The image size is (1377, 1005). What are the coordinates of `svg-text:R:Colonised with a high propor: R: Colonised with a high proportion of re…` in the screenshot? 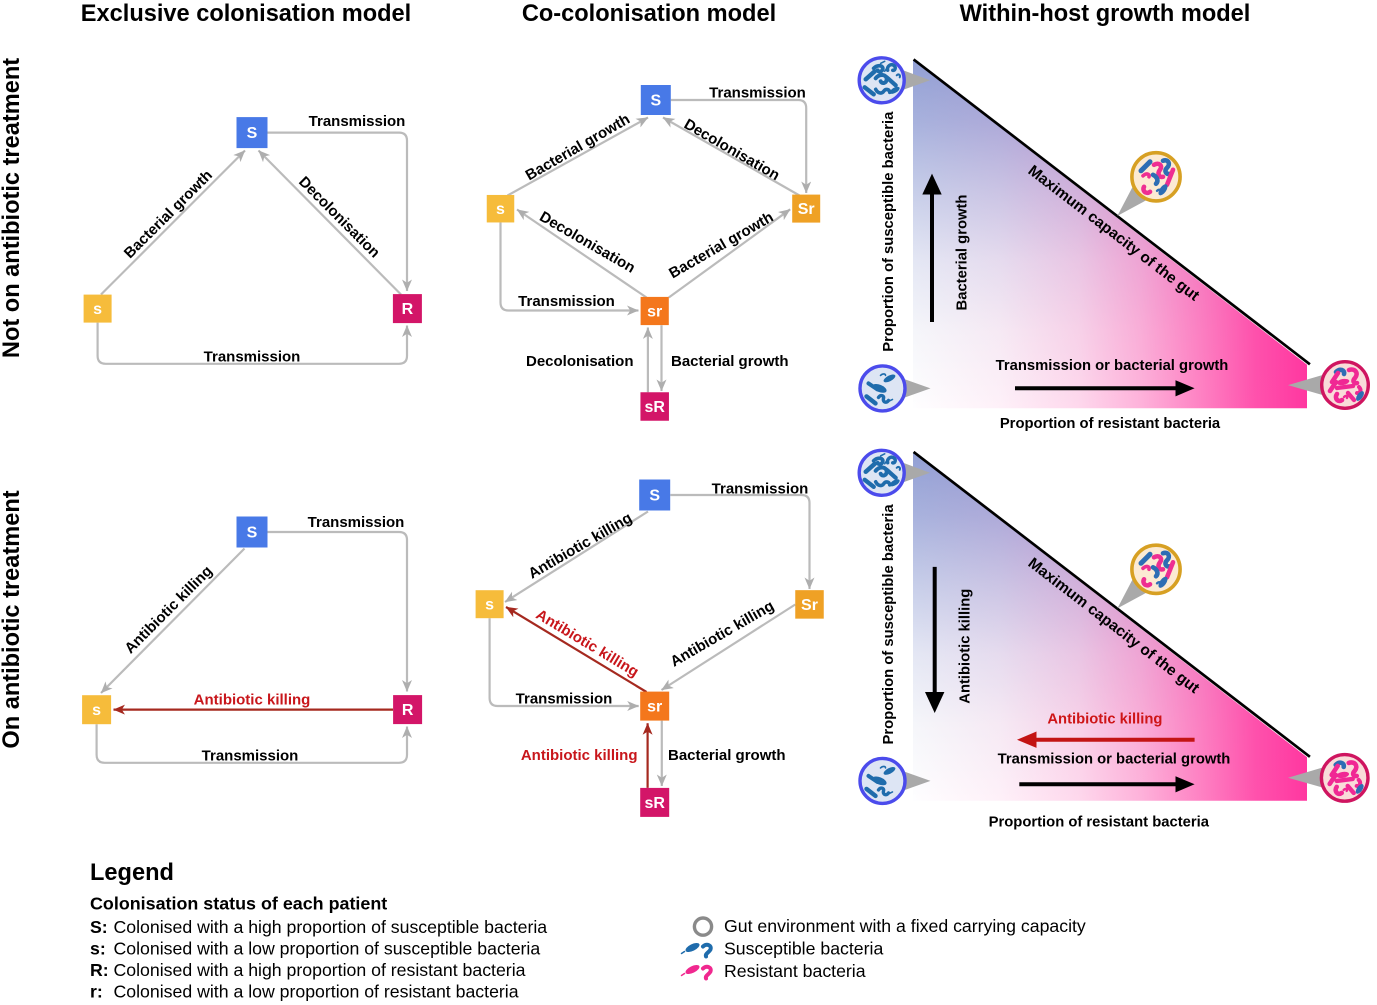 It's located at (308, 970).